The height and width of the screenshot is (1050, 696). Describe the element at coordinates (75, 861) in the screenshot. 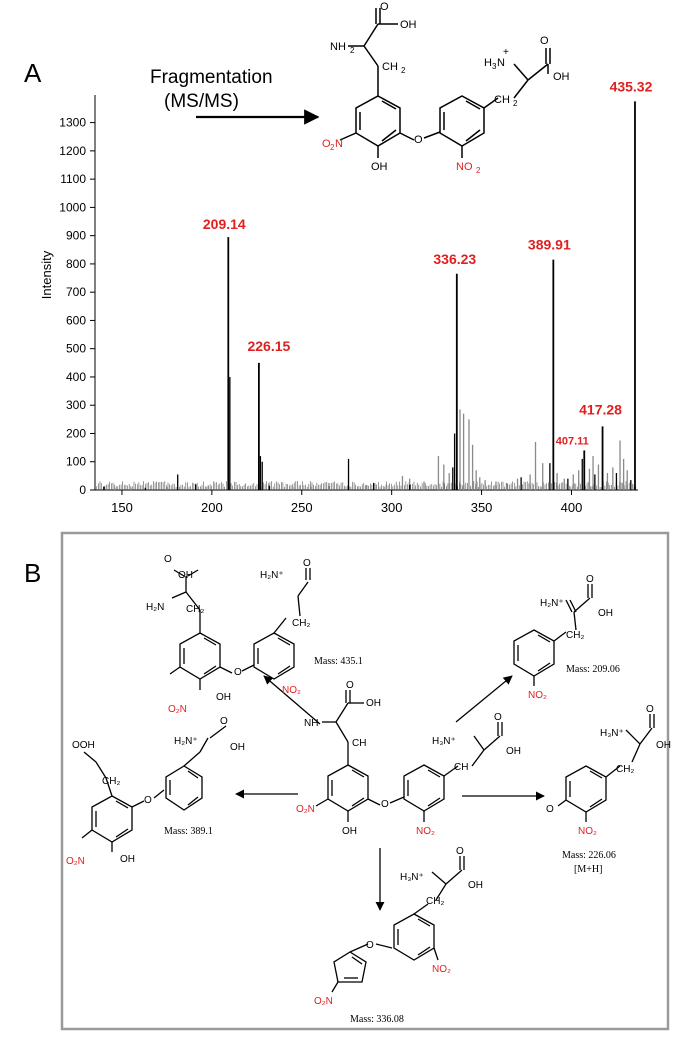

I see `f389-o2n: O₂N` at that location.